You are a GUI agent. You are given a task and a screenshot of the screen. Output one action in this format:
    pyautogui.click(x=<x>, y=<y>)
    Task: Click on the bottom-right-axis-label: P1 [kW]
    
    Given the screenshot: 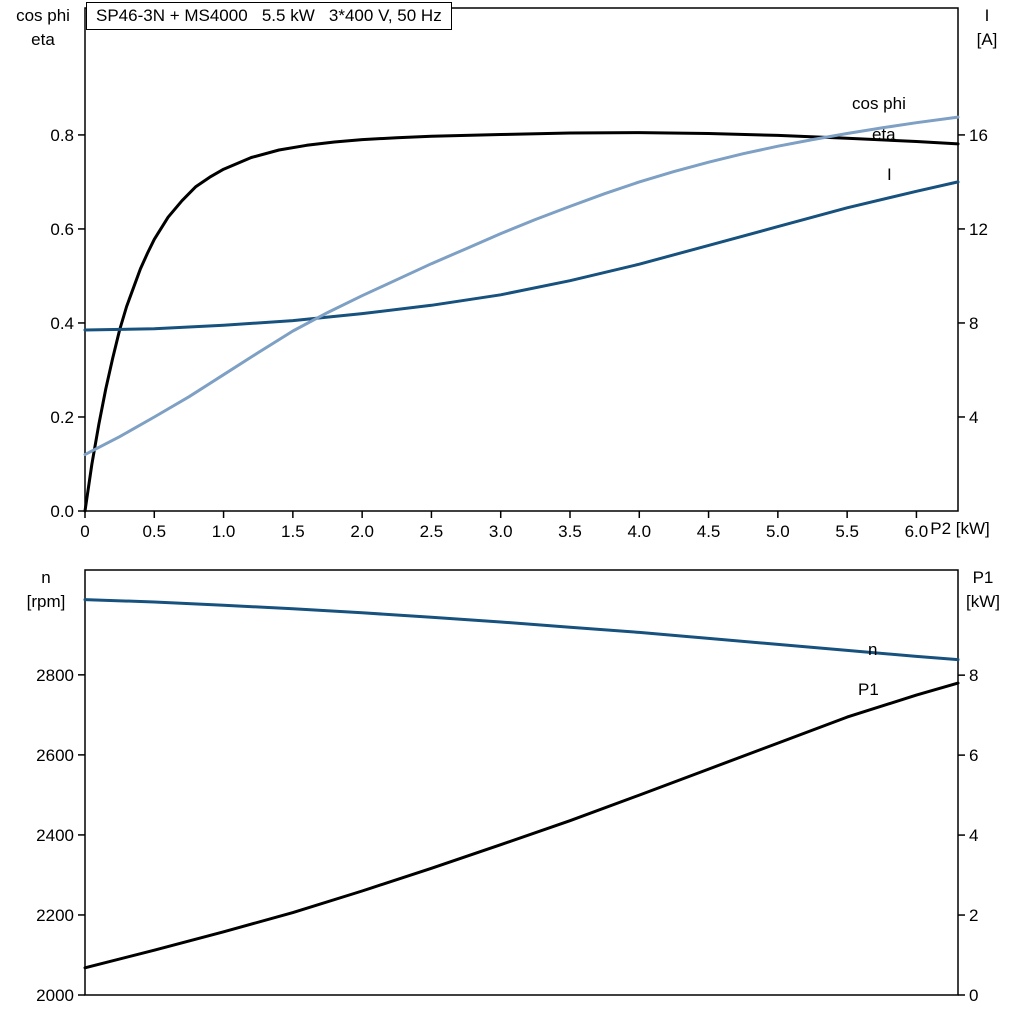 What is the action you would take?
    pyautogui.click(x=983, y=590)
    